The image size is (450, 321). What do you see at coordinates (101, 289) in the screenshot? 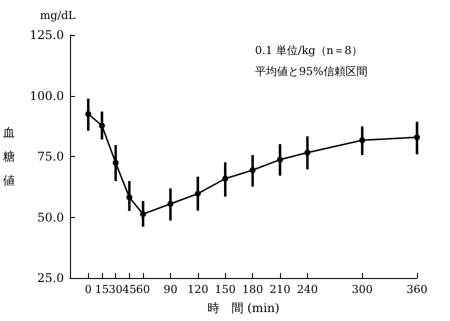
I see `x-tick-label: 15` at bounding box center [101, 289].